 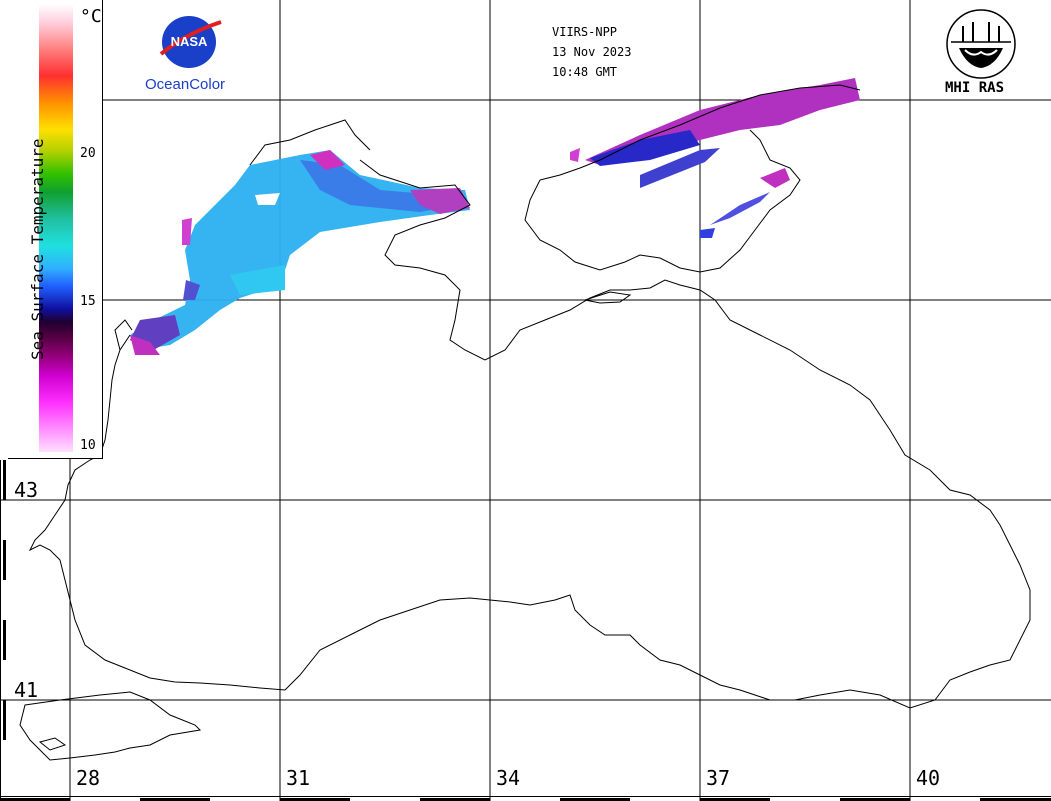 I want to click on nasa-text: NASA, so click(x=189, y=41).